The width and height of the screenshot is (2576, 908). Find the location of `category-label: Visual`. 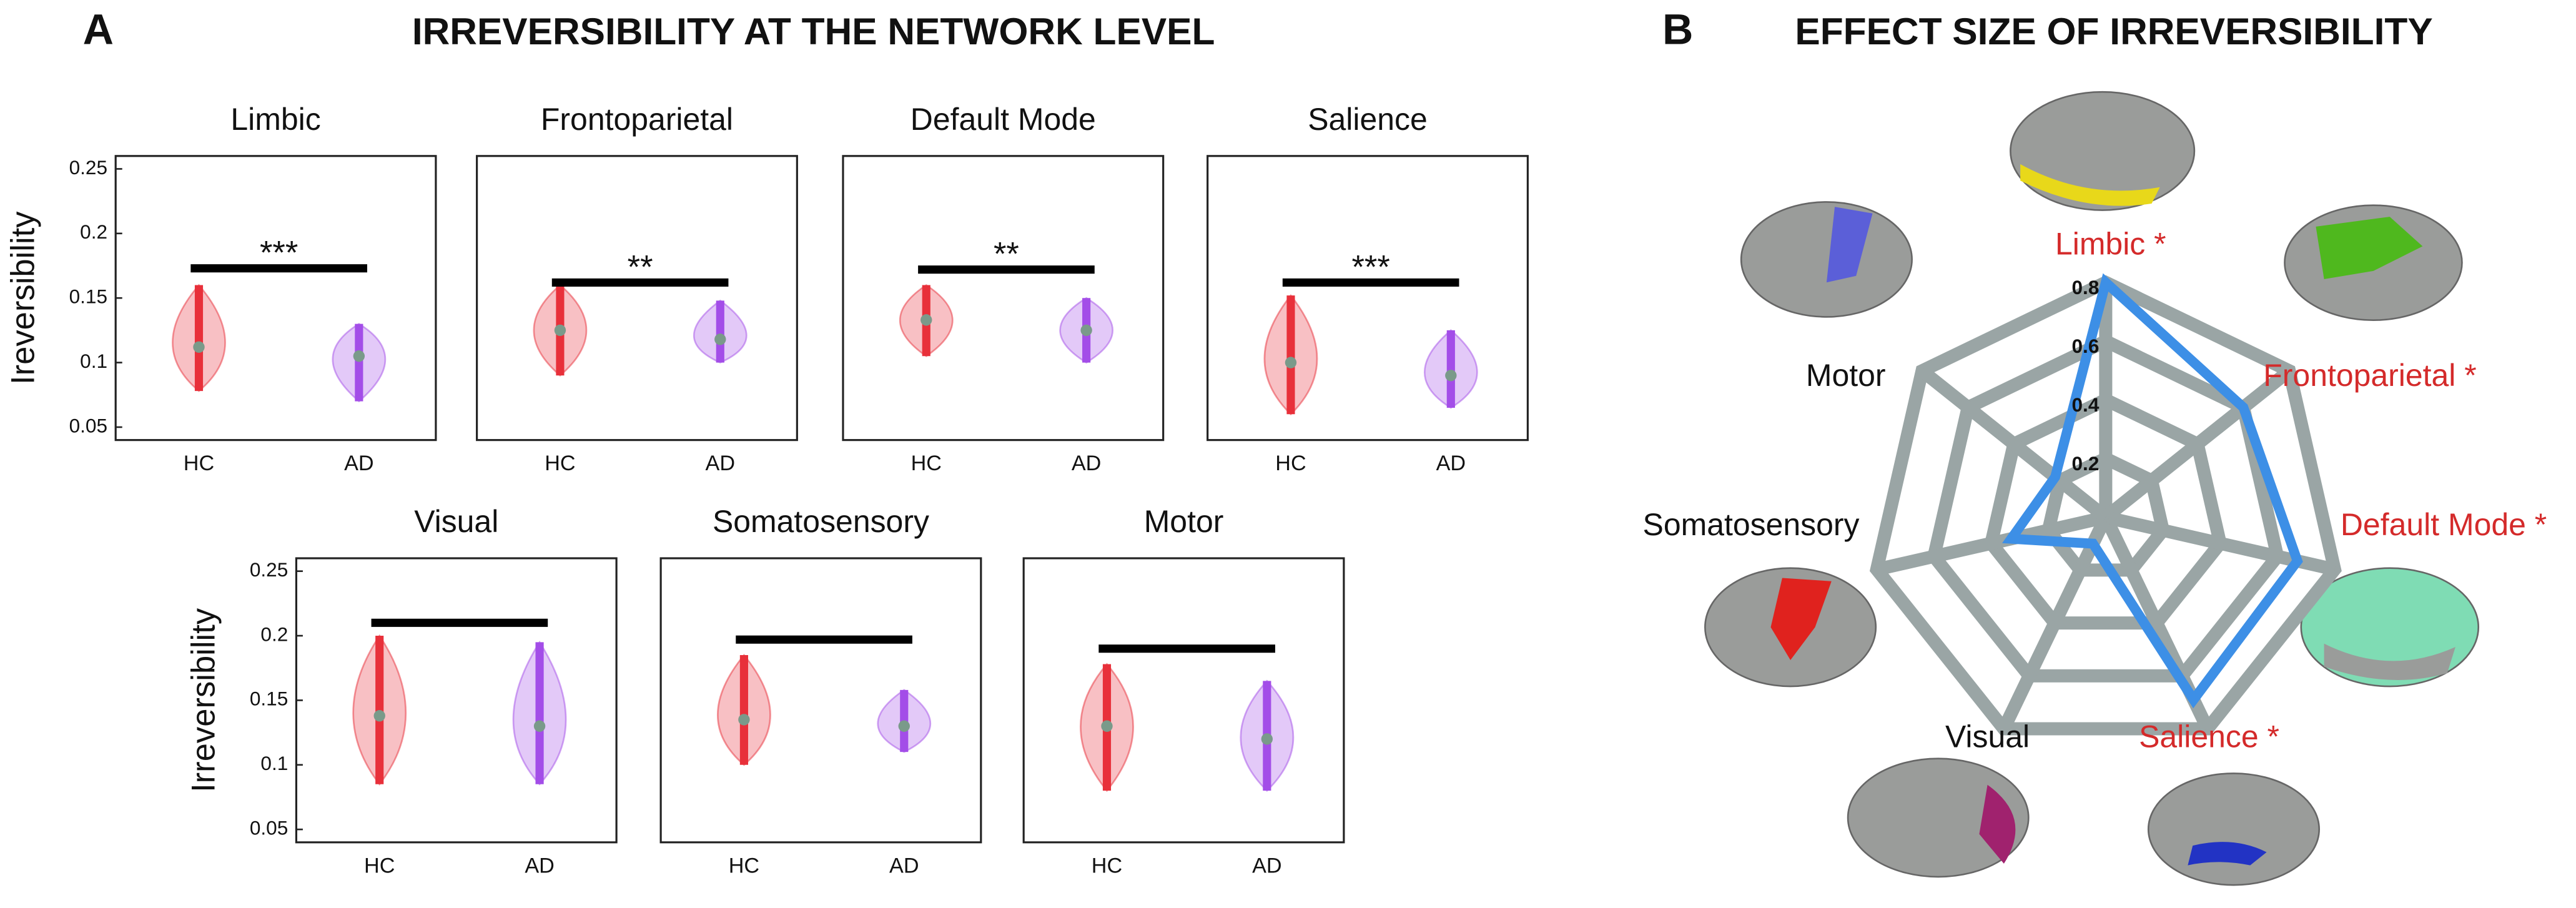

category-label: Visual is located at coordinates (1988, 736).